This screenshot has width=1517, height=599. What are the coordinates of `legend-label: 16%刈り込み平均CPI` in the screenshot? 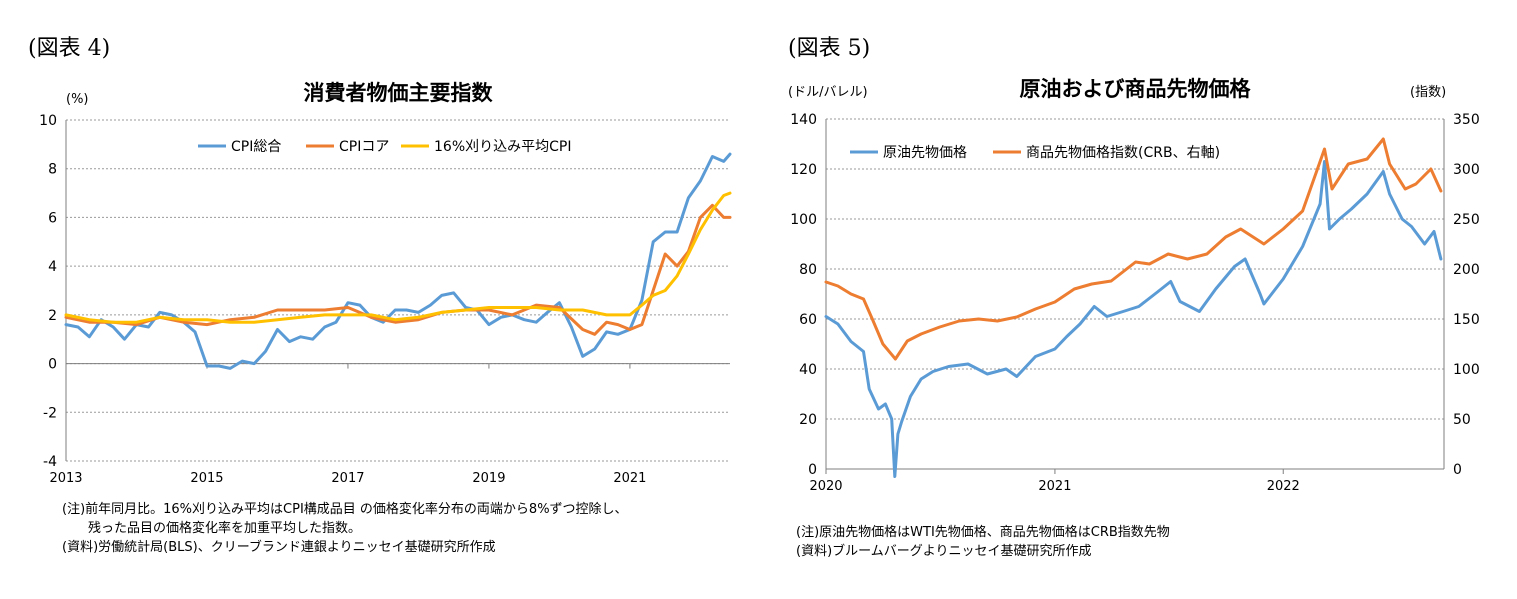 It's located at (502, 147).